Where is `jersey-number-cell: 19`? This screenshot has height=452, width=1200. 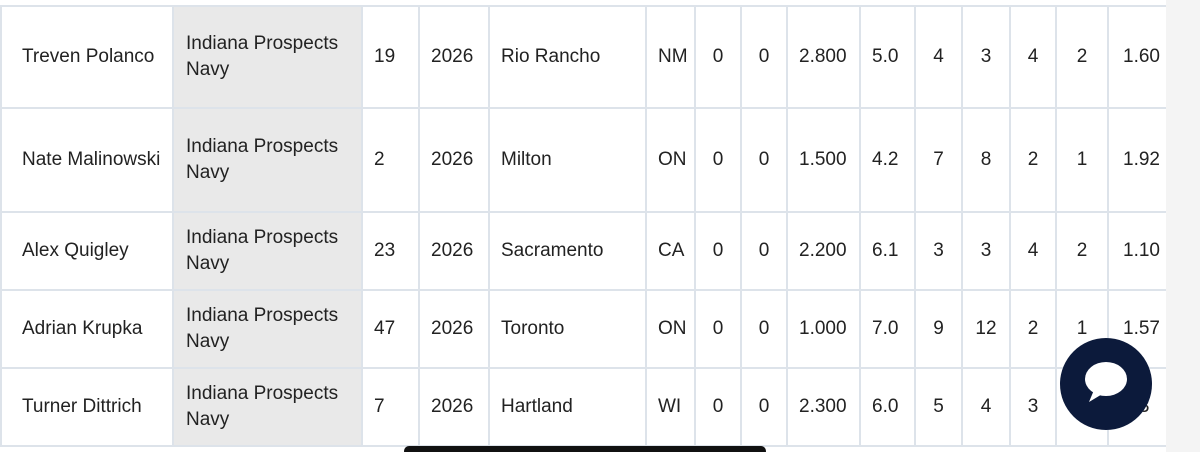 jersey-number-cell: 19 is located at coordinates (390, 57).